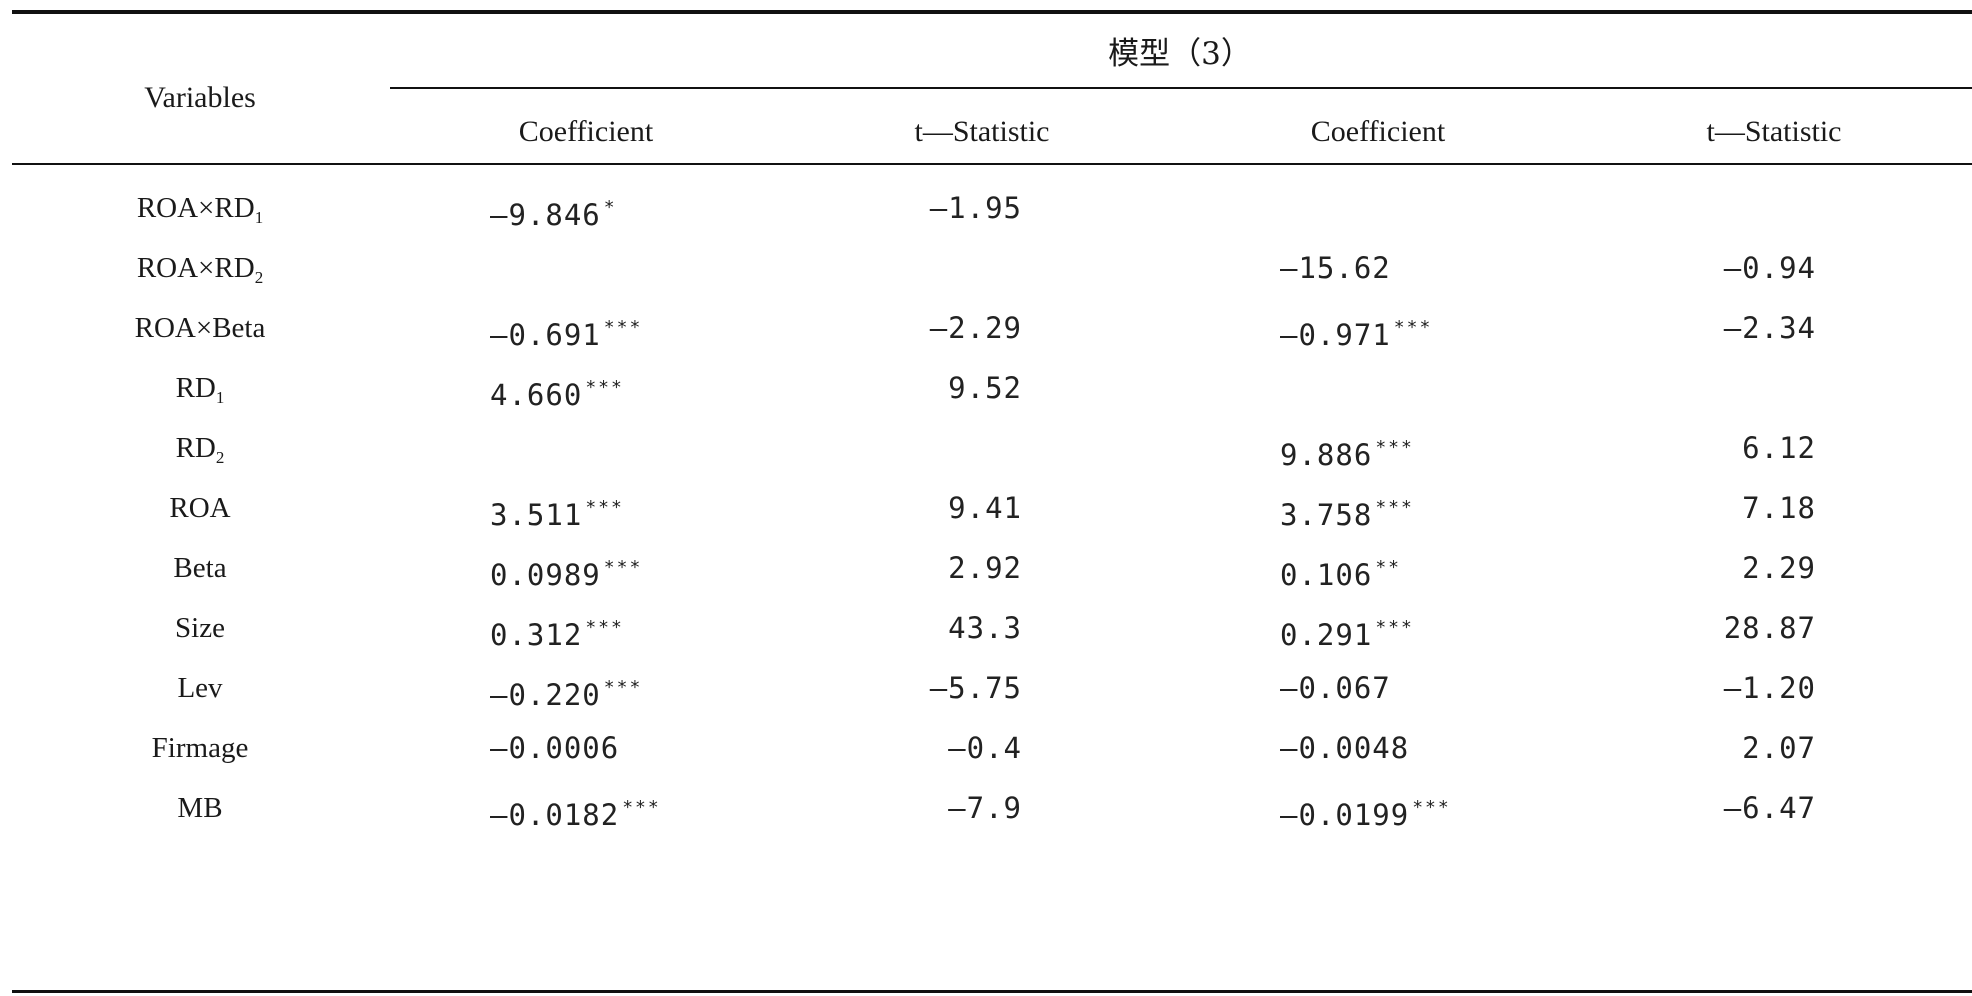 The height and width of the screenshot is (996, 1972). I want to click on coefficient-header-1: Coefficient, so click(586, 131).